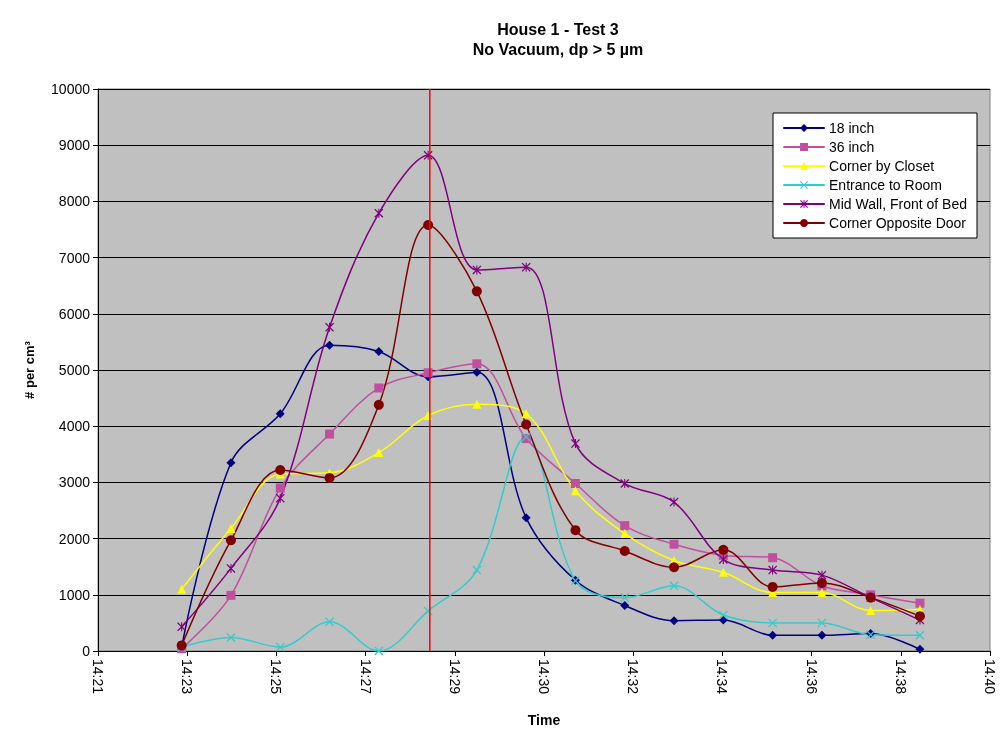 The image size is (1005, 742). I want to click on y-axis-title: # per cm³, so click(29, 369).